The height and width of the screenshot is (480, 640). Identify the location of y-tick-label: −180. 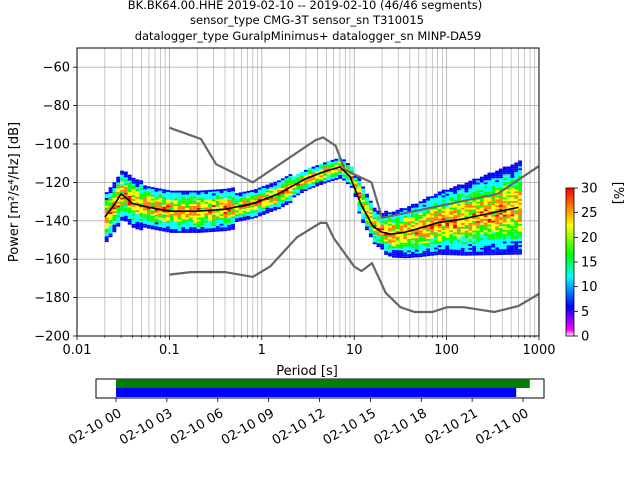
(52, 298).